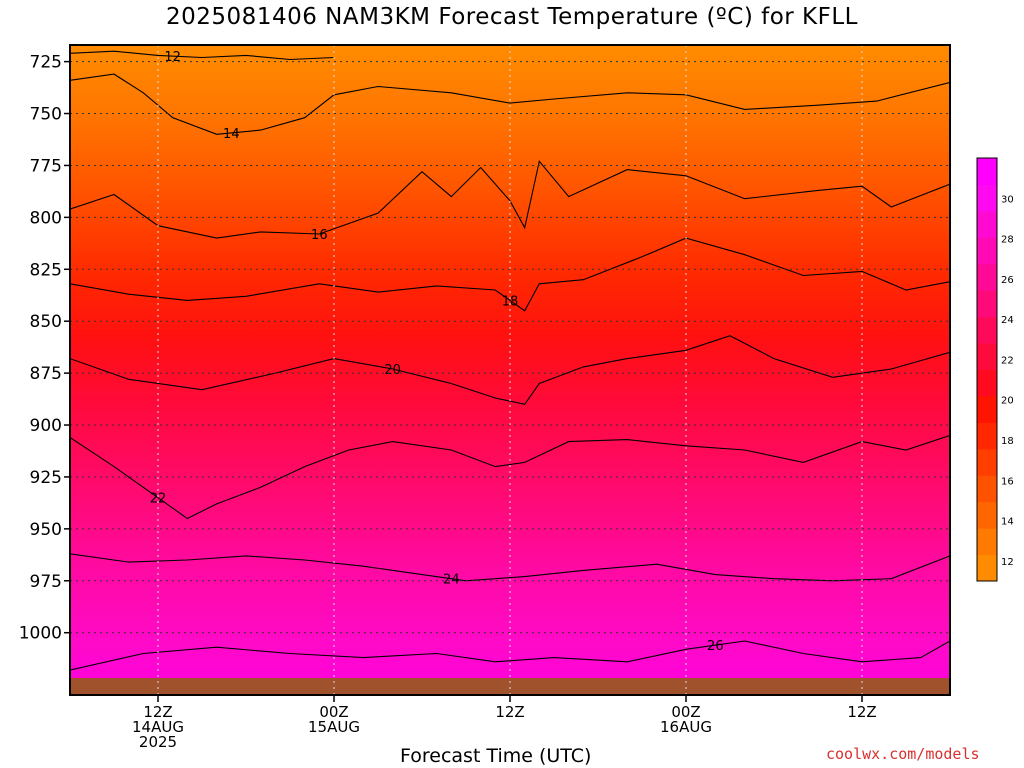  Describe the element at coordinates (46, 270) in the screenshot. I see `y-tick-label: 825` at that location.